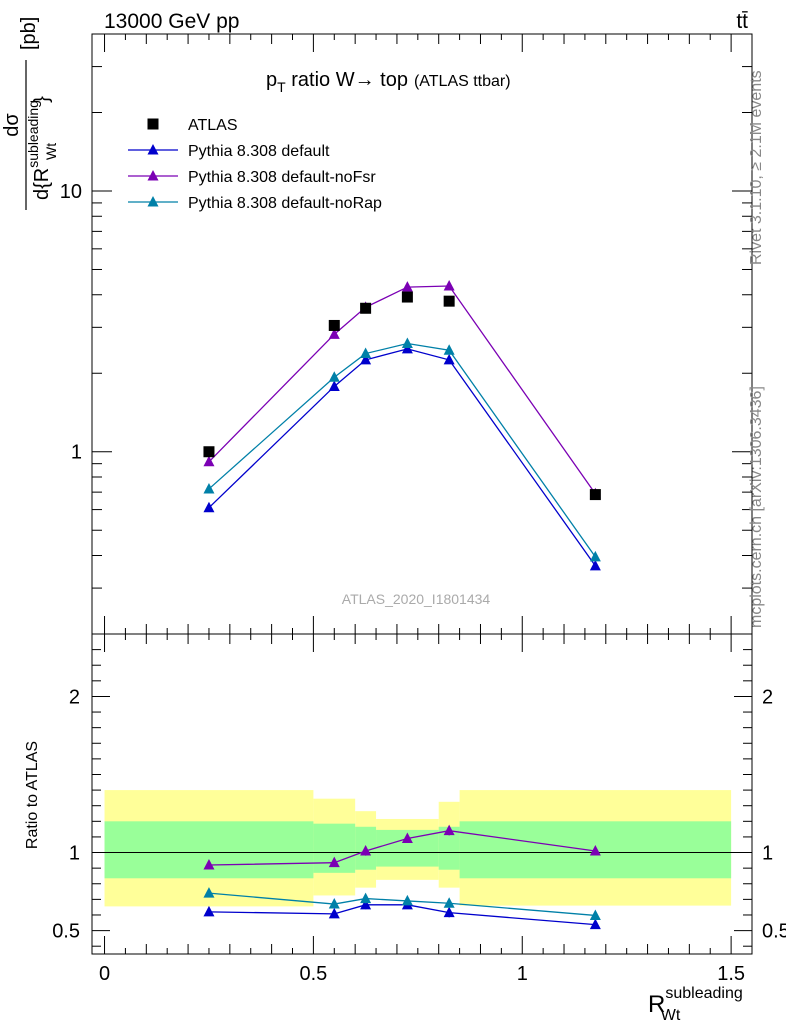 The width and height of the screenshot is (786, 1024). I want to click on ratio-xtick-label: 0.5, so click(313, 974).